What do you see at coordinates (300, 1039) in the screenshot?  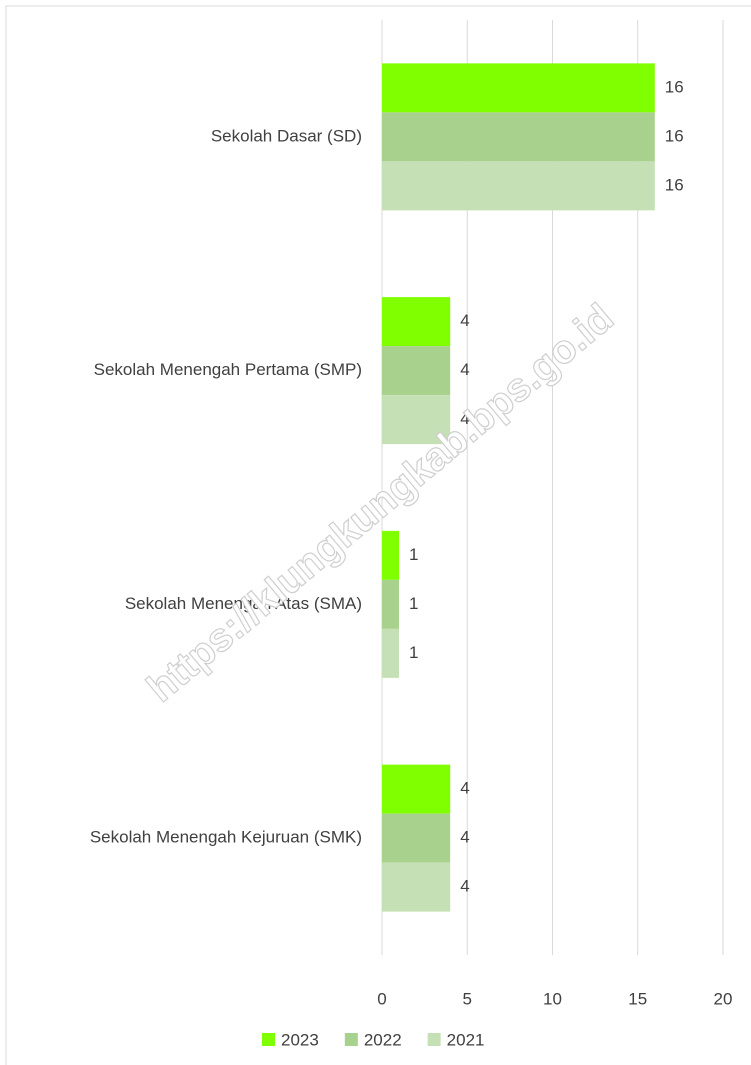 I see `legend-label: 2023` at bounding box center [300, 1039].